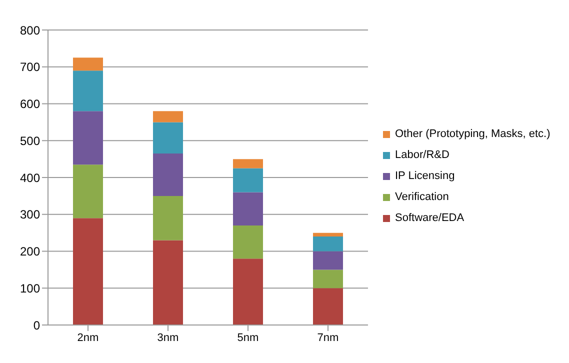 This screenshot has height=363, width=569. What do you see at coordinates (30, 251) in the screenshot?
I see `y-tick-label: 200` at bounding box center [30, 251].